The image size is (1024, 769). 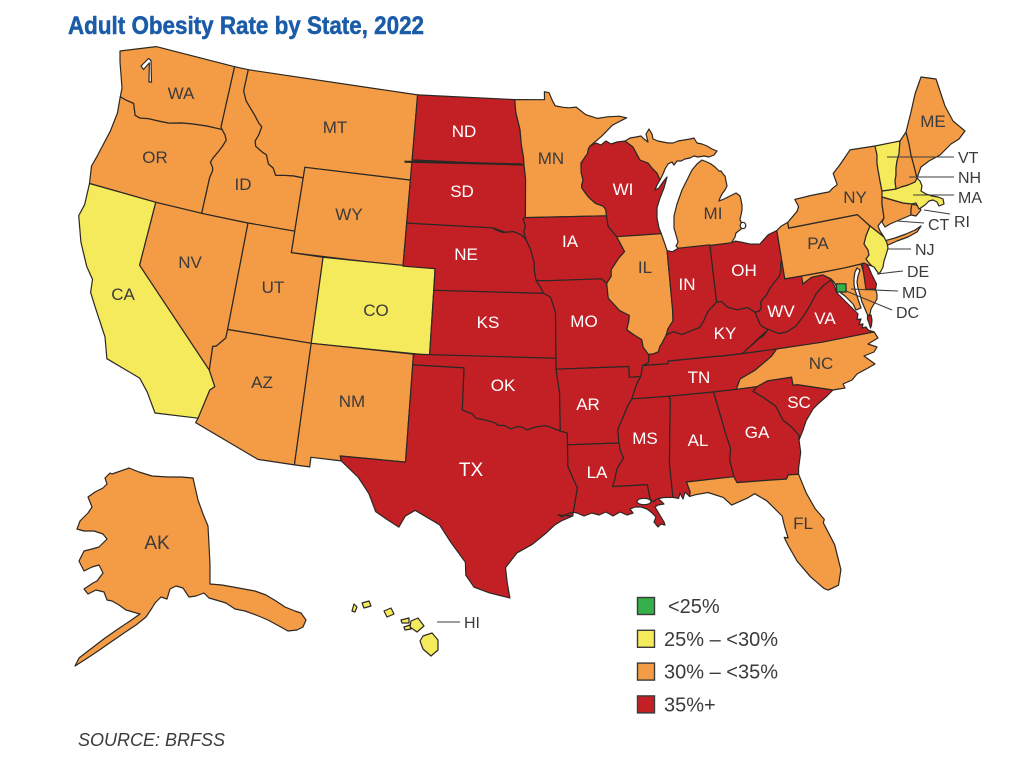 What do you see at coordinates (825, 318) in the screenshot?
I see `svg-text: VA` at bounding box center [825, 318].